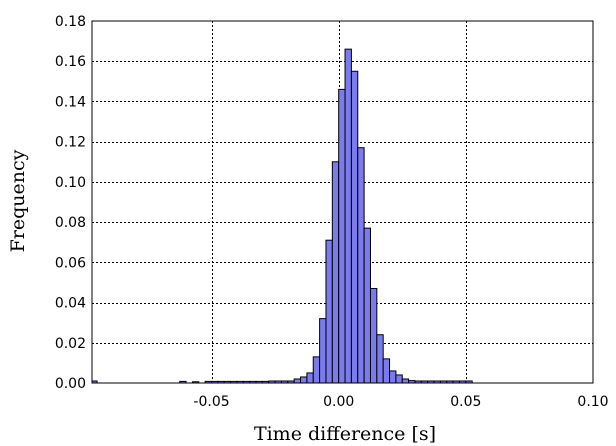  What do you see at coordinates (338, 402) in the screenshot?
I see `x-tick-label: 0.00` at bounding box center [338, 402].